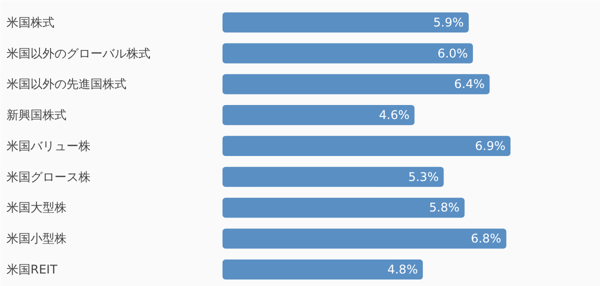 The width and height of the screenshot is (600, 286). I want to click on data-label: 4.8%, so click(402, 269).